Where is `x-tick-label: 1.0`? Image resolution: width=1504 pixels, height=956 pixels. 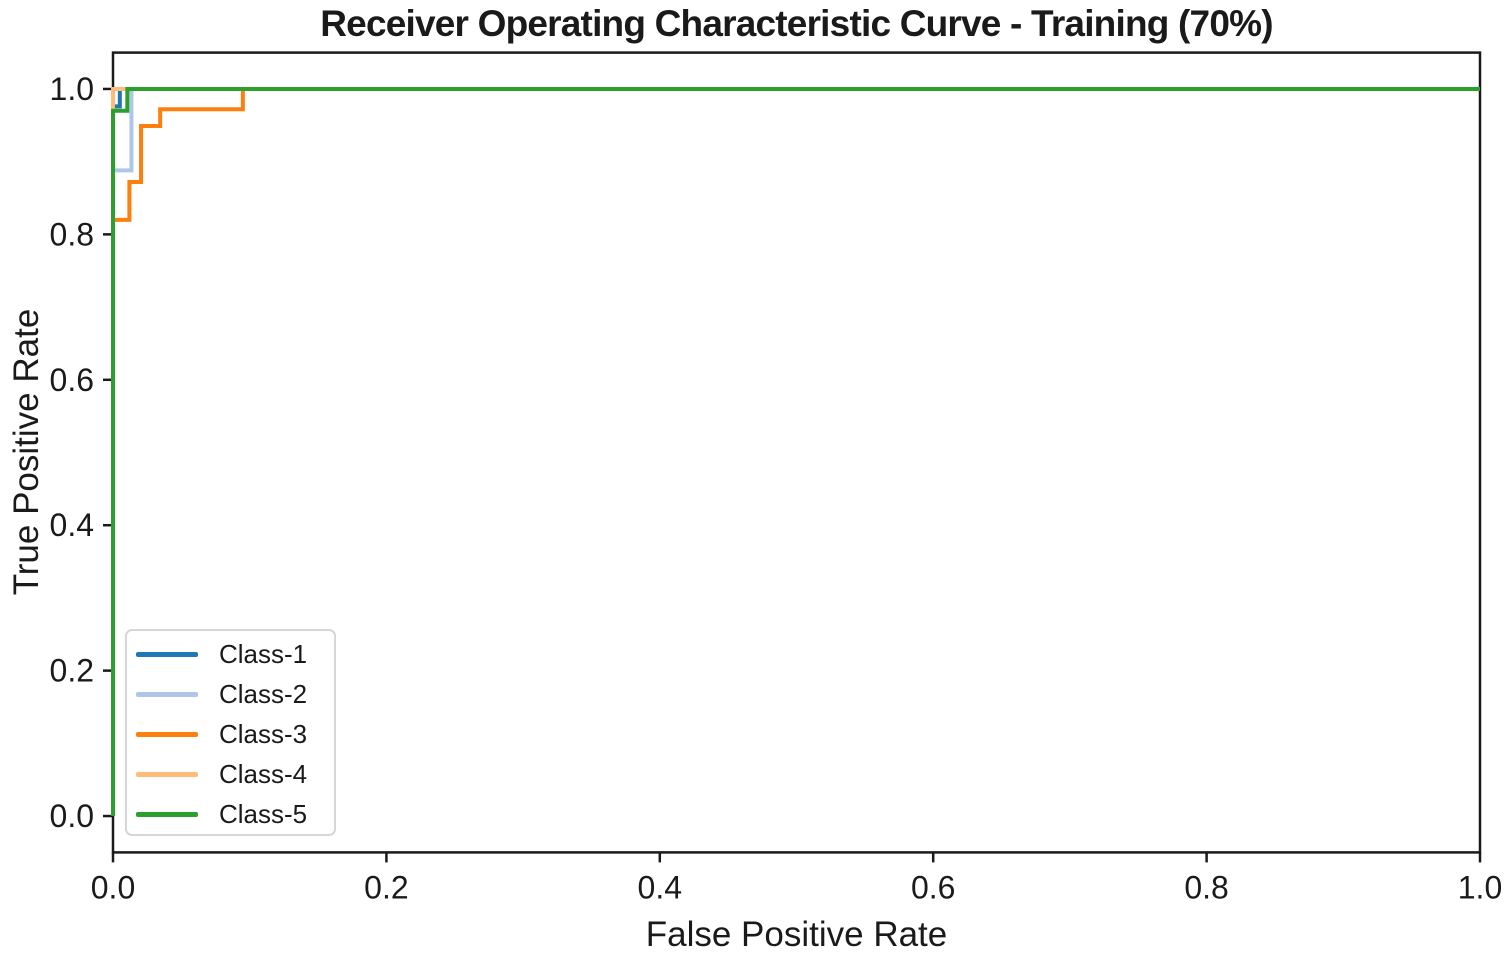 x-tick-label: 1.0 is located at coordinates (1480, 887).